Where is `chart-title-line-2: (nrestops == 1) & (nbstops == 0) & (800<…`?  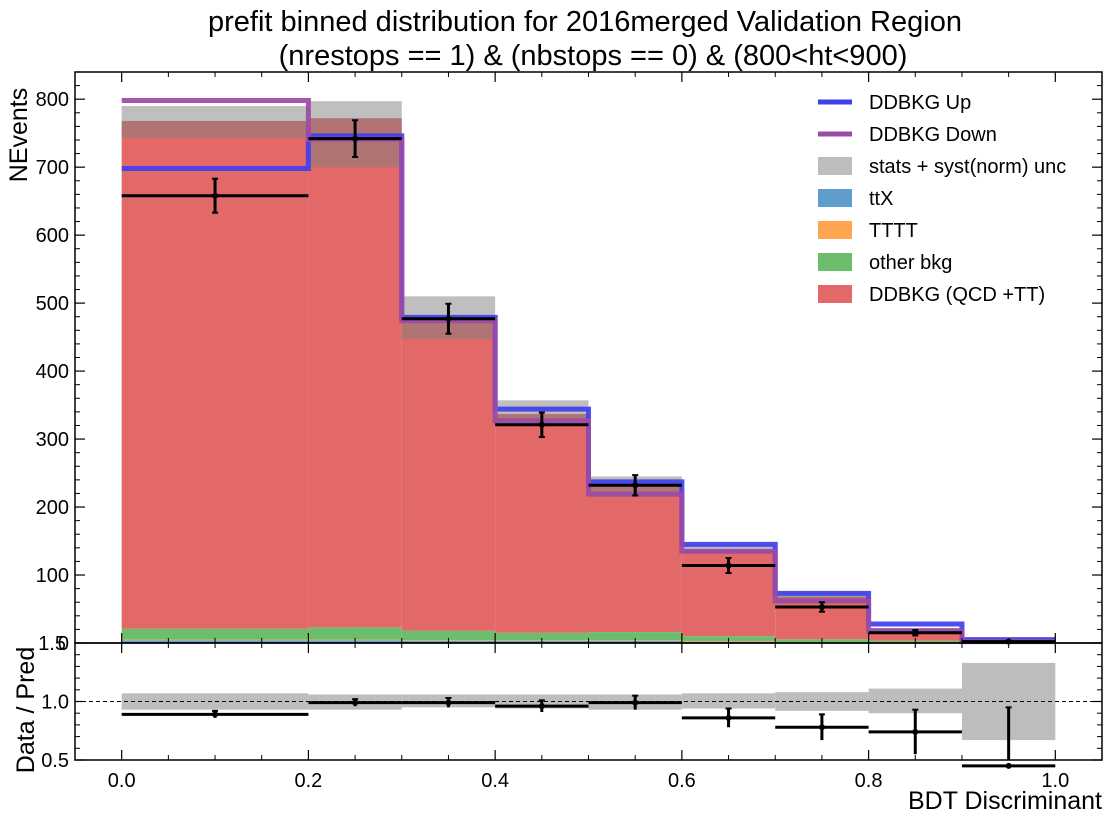
chart-title-line-2: (nrestops == 1) & (nbstops == 0) & (800<… is located at coordinates (593, 56).